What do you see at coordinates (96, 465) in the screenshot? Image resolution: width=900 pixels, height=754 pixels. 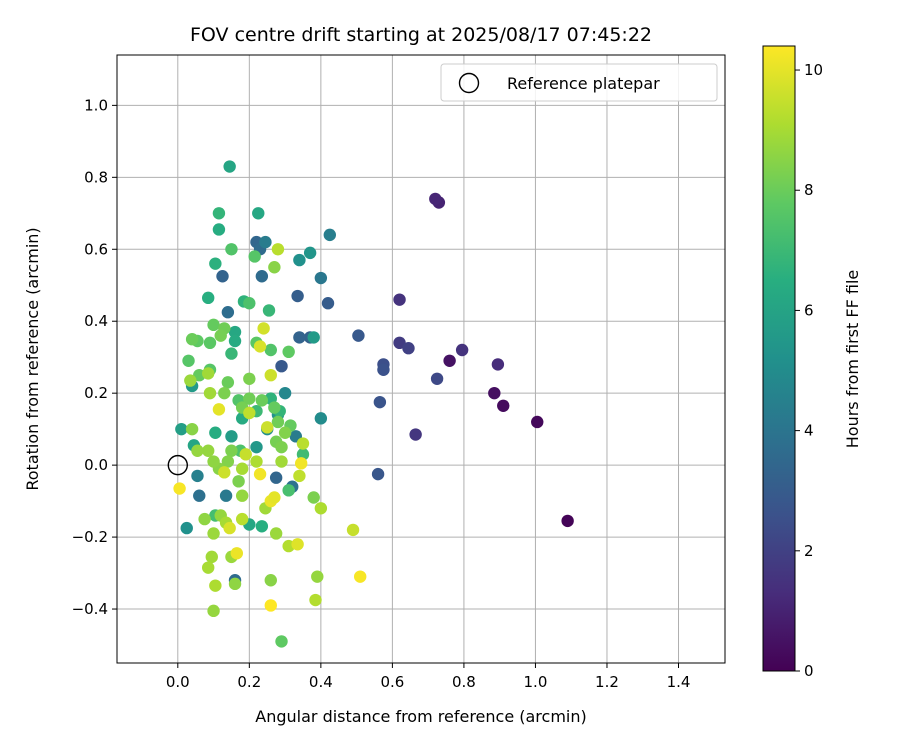 I see `y-tick-label: 0.0` at bounding box center [96, 465].